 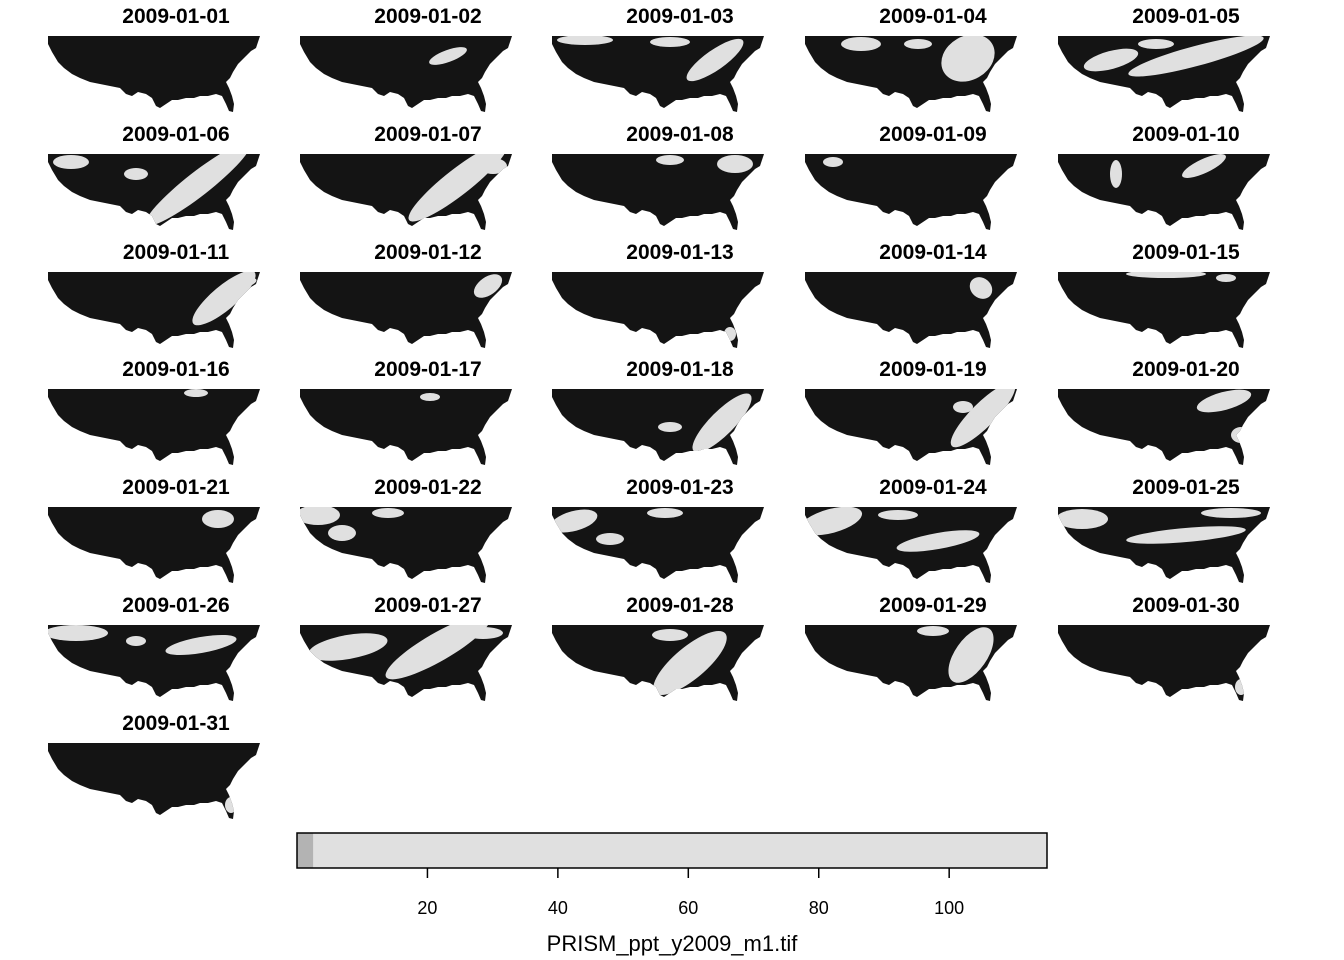 I want to click on panel-title: 2009-01-04, so click(x=933, y=16).